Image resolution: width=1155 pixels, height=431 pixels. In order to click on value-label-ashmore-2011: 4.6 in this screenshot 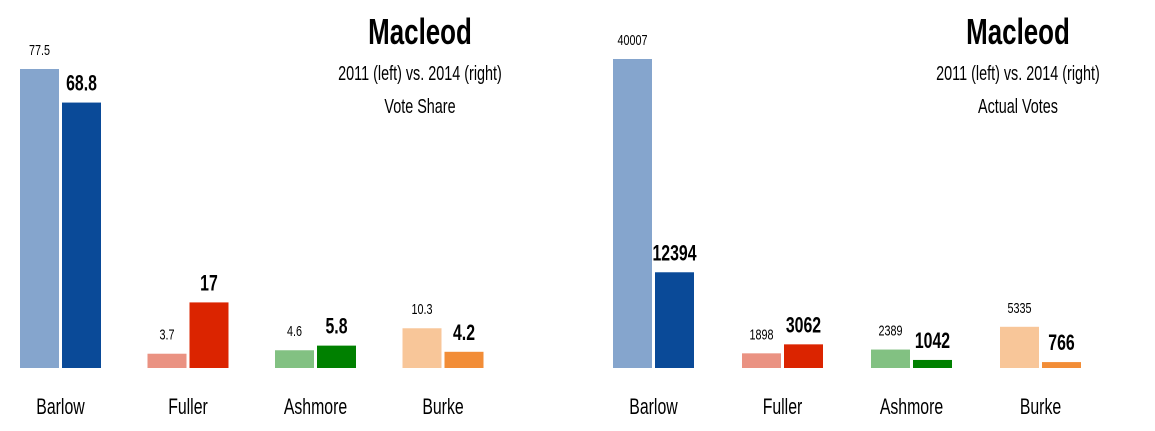, I will do `click(294, 330)`.